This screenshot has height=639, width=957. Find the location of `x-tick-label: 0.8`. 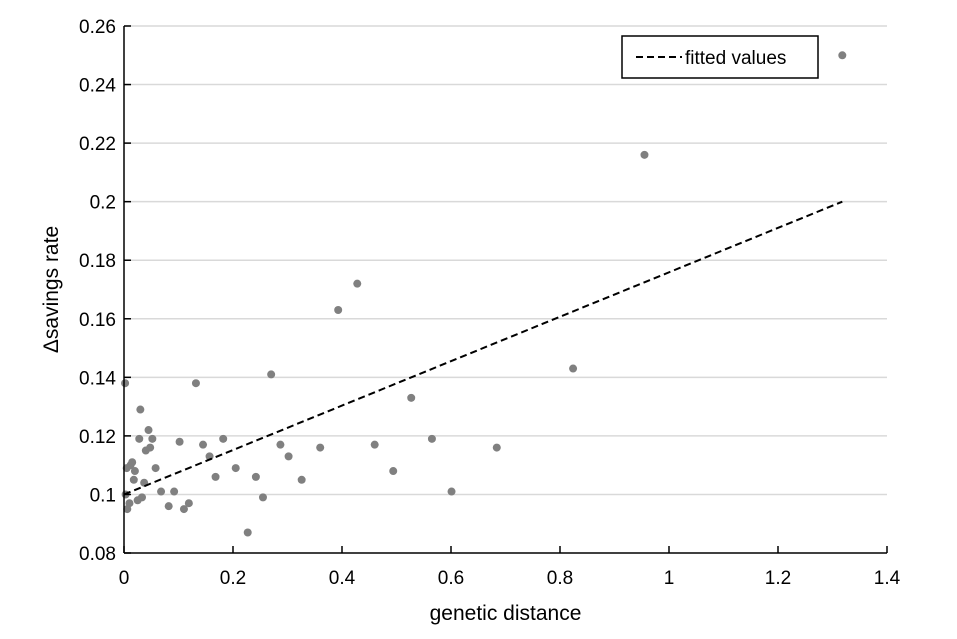

x-tick-label: 0.8 is located at coordinates (560, 578).